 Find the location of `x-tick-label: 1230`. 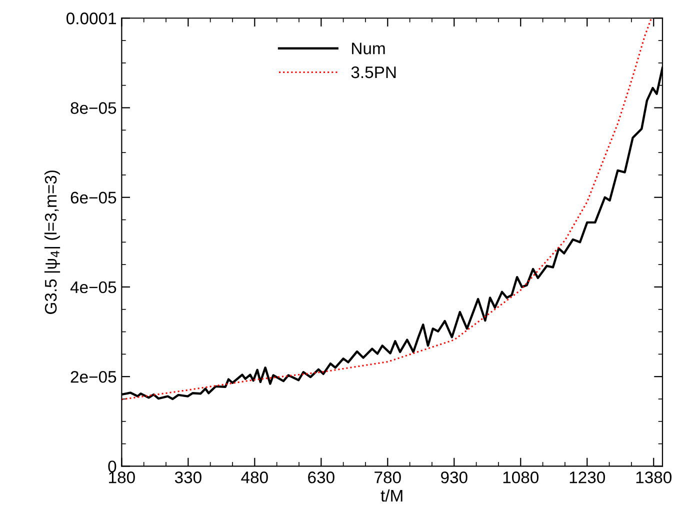

x-tick-label: 1230 is located at coordinates (588, 478).